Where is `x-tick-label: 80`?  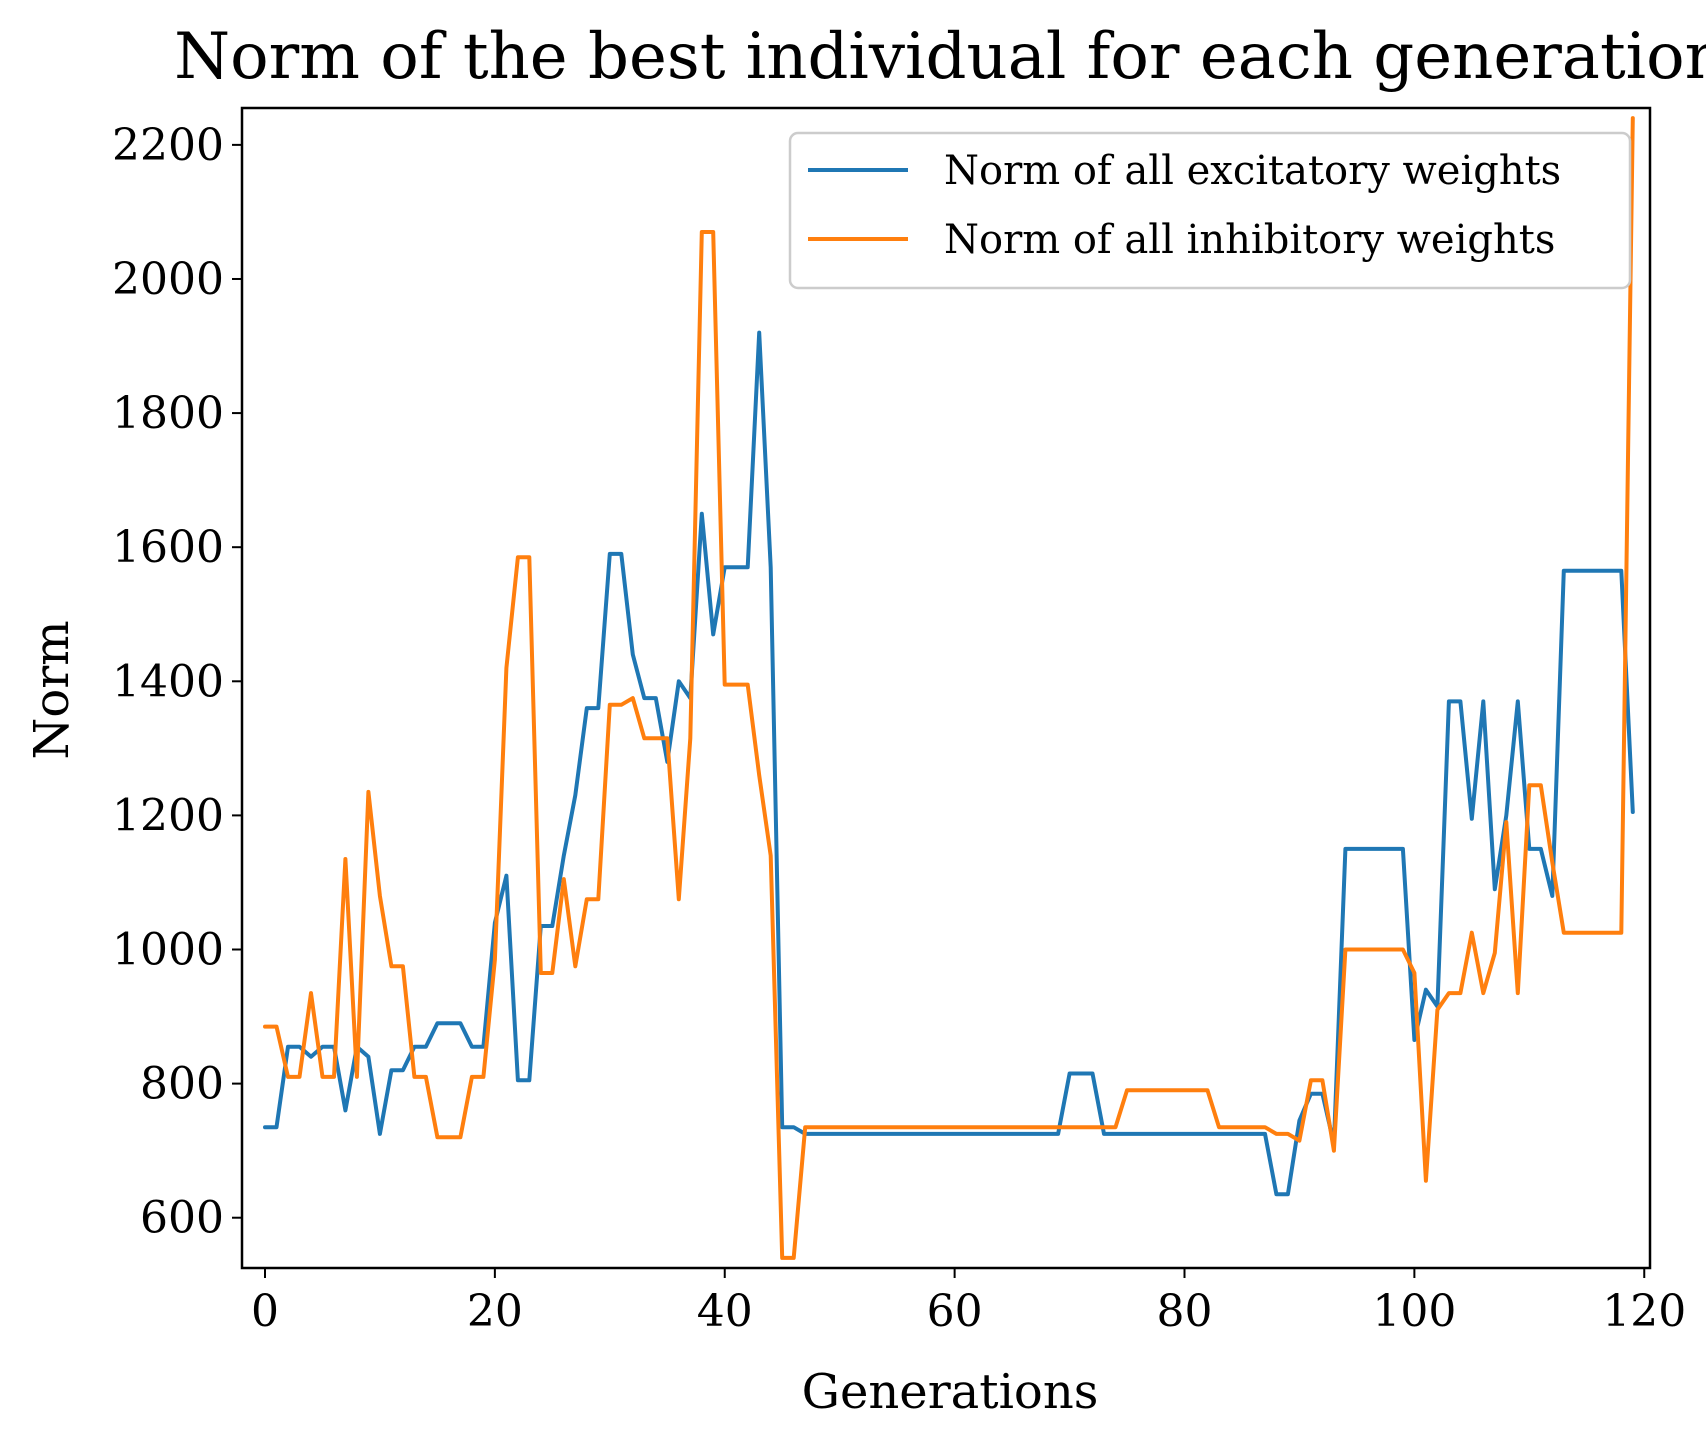
x-tick-label: 80 is located at coordinates (1184, 1311).